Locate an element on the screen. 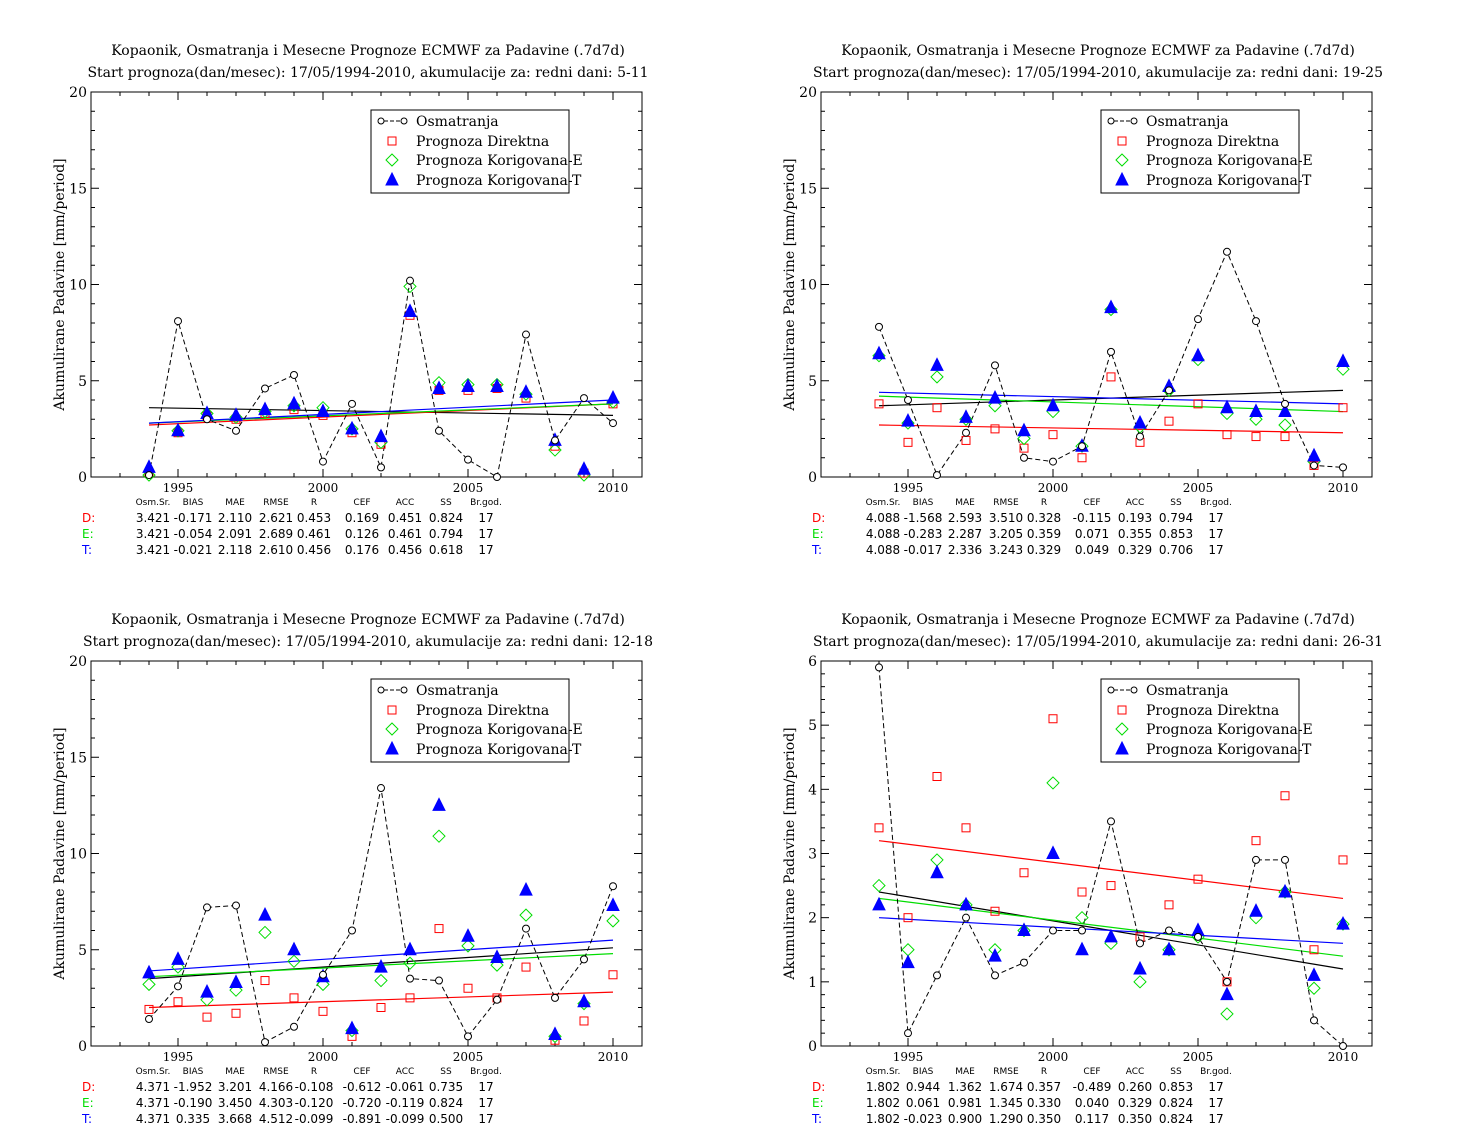 The image size is (1462, 1138). legend-label-osmatranja: Osmatranja is located at coordinates (1187, 122).